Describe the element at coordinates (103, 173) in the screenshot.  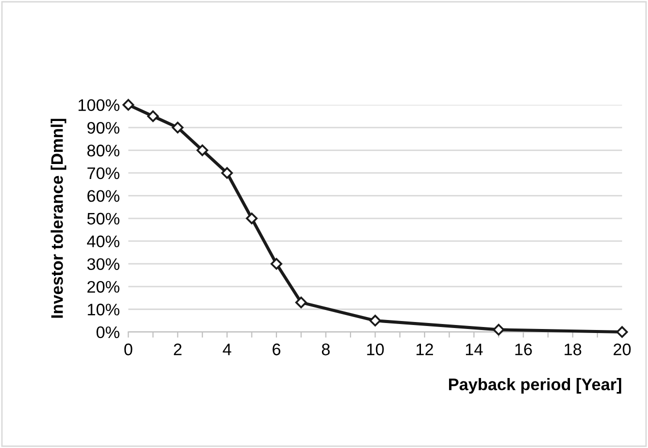
I see `y-tick-label: 70%` at that location.